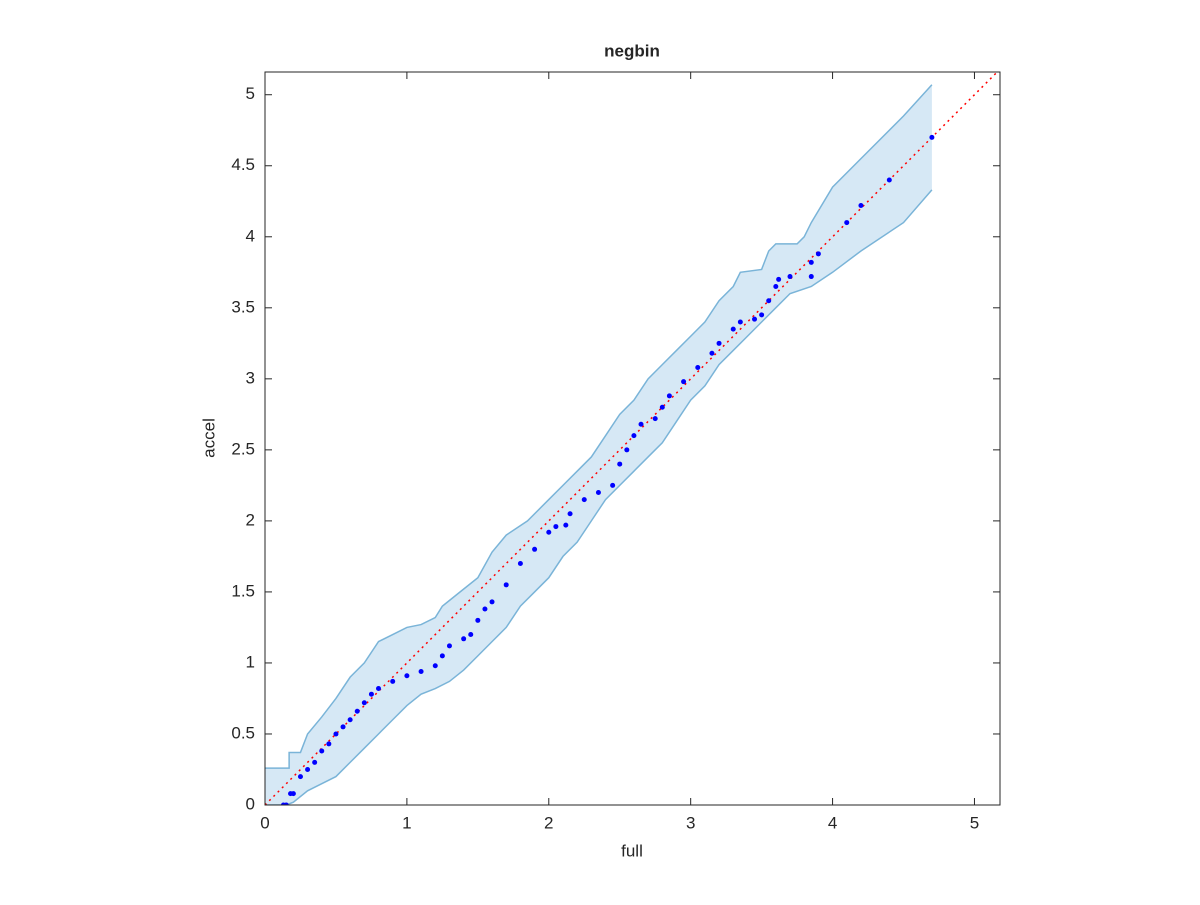 The height and width of the screenshot is (905, 1200). What do you see at coordinates (250, 93) in the screenshot?
I see `y-tick-label: 5` at bounding box center [250, 93].